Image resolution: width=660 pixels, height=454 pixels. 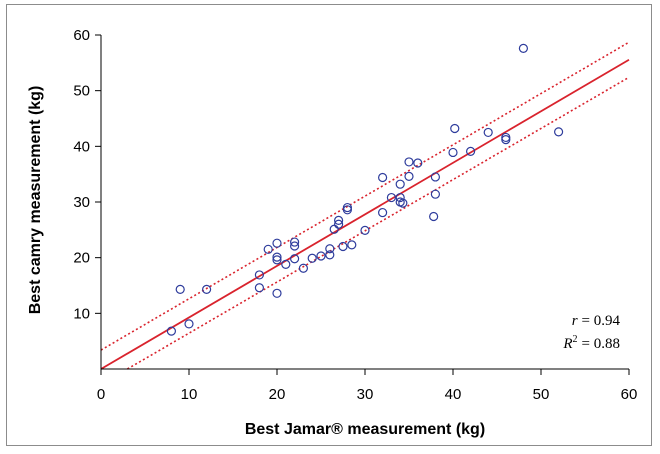 What do you see at coordinates (81, 146) in the screenshot?
I see `y-tick-label: 40` at bounding box center [81, 146].